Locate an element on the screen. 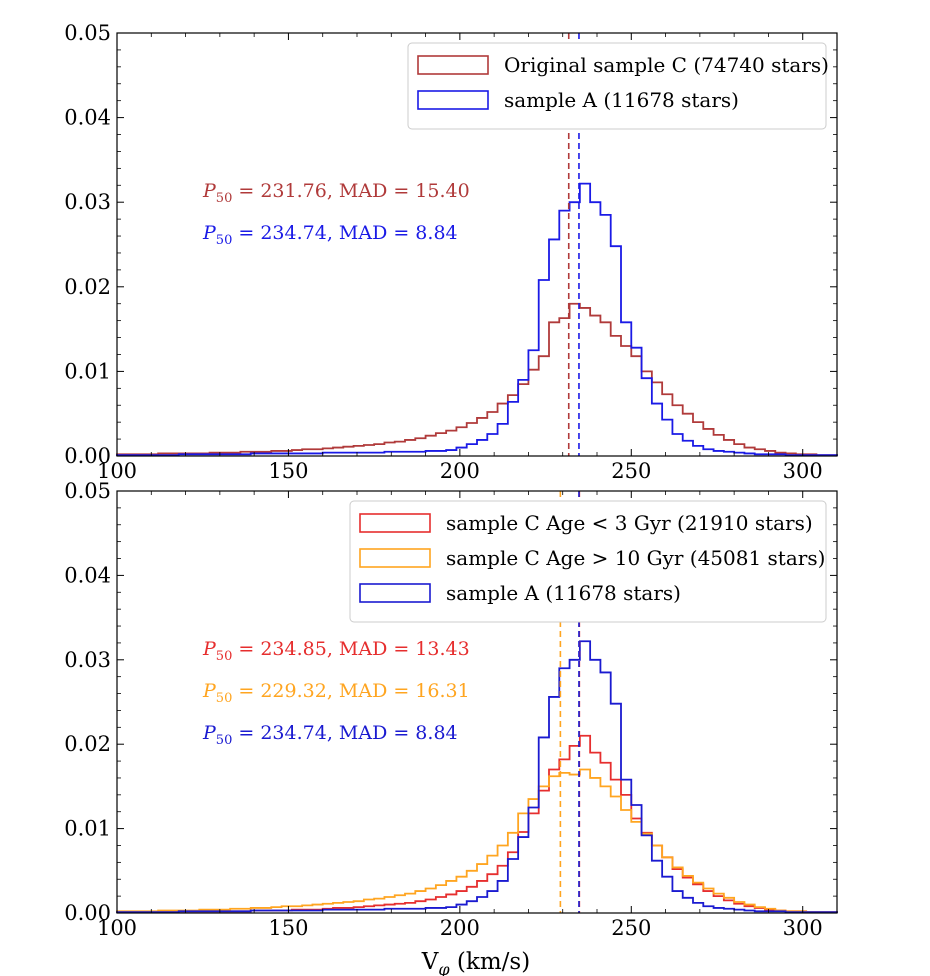 This screenshot has height=976, width=930. legend-label: sample C Age > 10 Gyr (45081 stars) is located at coordinates (635, 558).